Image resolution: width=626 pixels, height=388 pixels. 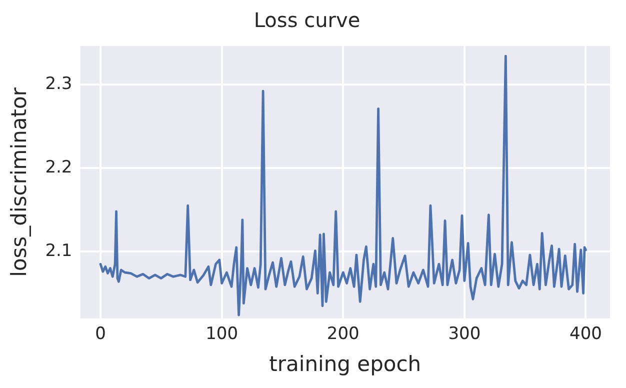 I want to click on y-axis-title: loss_discriminator, so click(x=19, y=182).